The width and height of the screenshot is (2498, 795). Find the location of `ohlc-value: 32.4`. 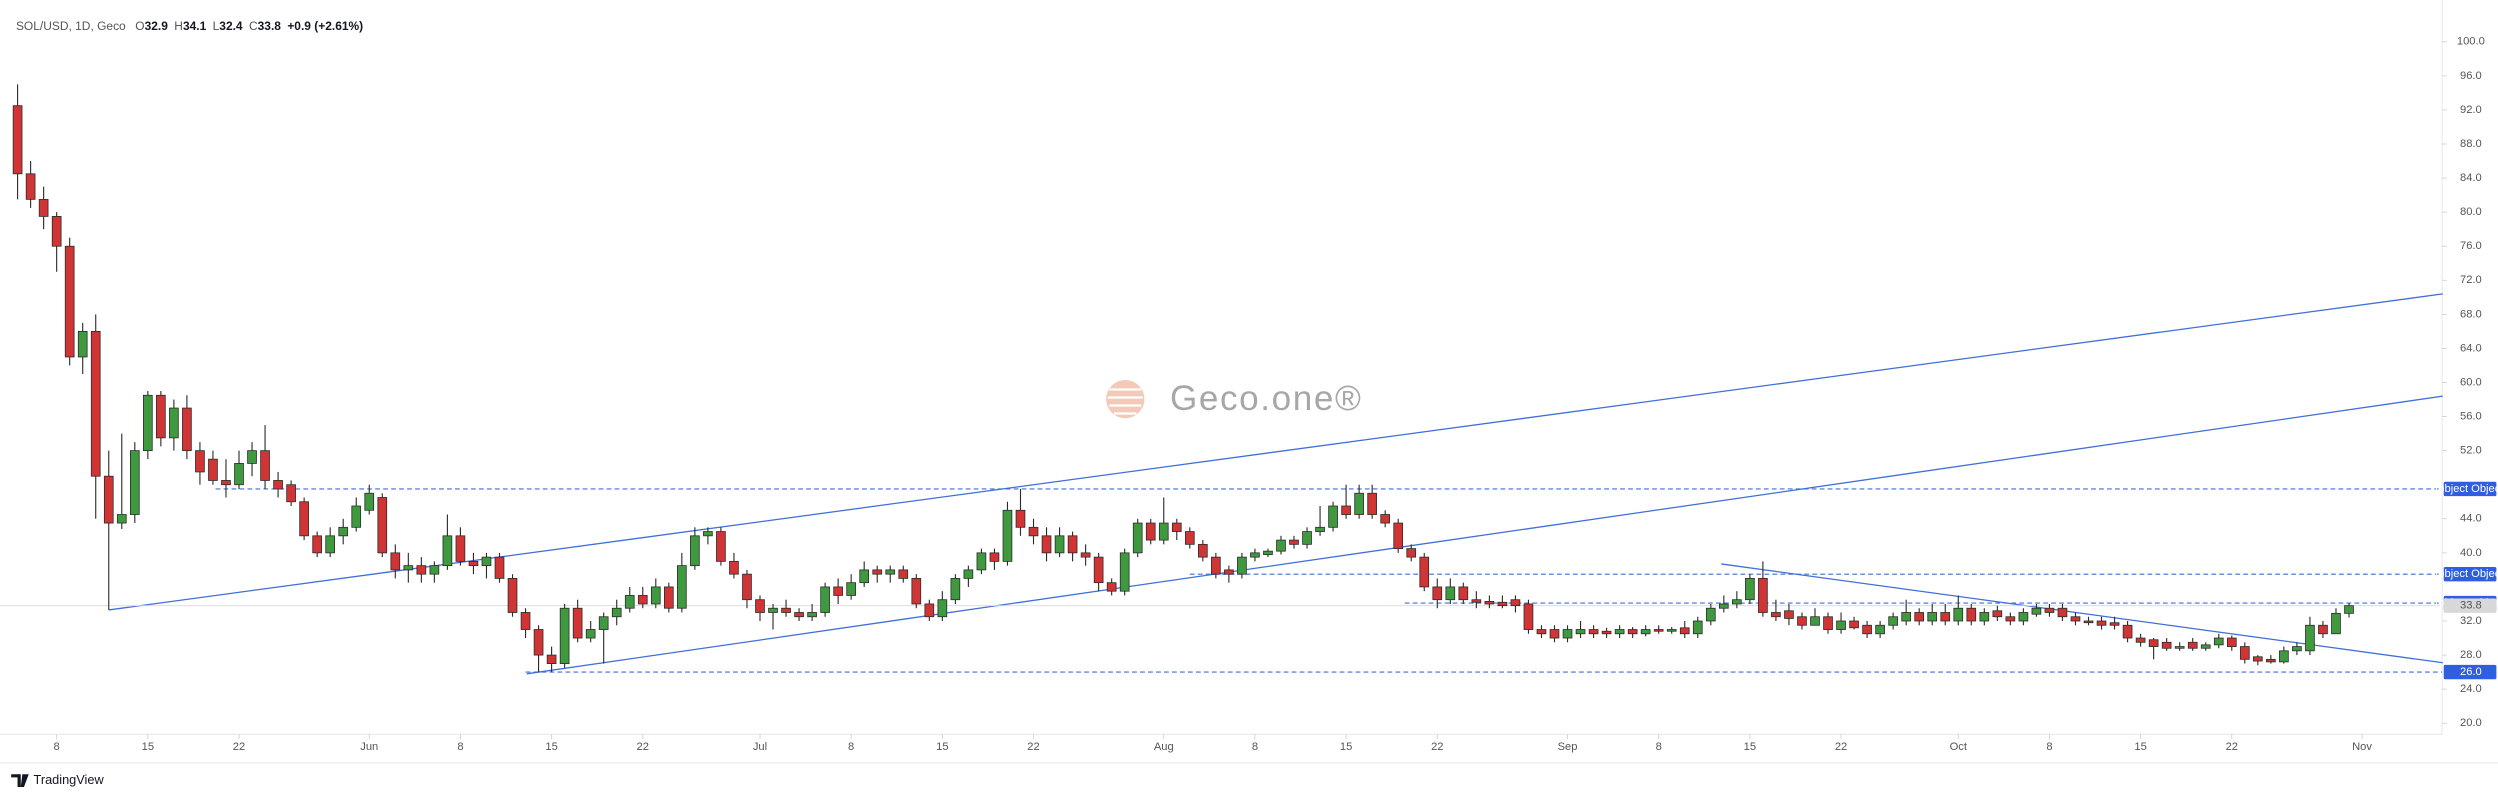

ohlc-value: 32.4 is located at coordinates (231, 26).